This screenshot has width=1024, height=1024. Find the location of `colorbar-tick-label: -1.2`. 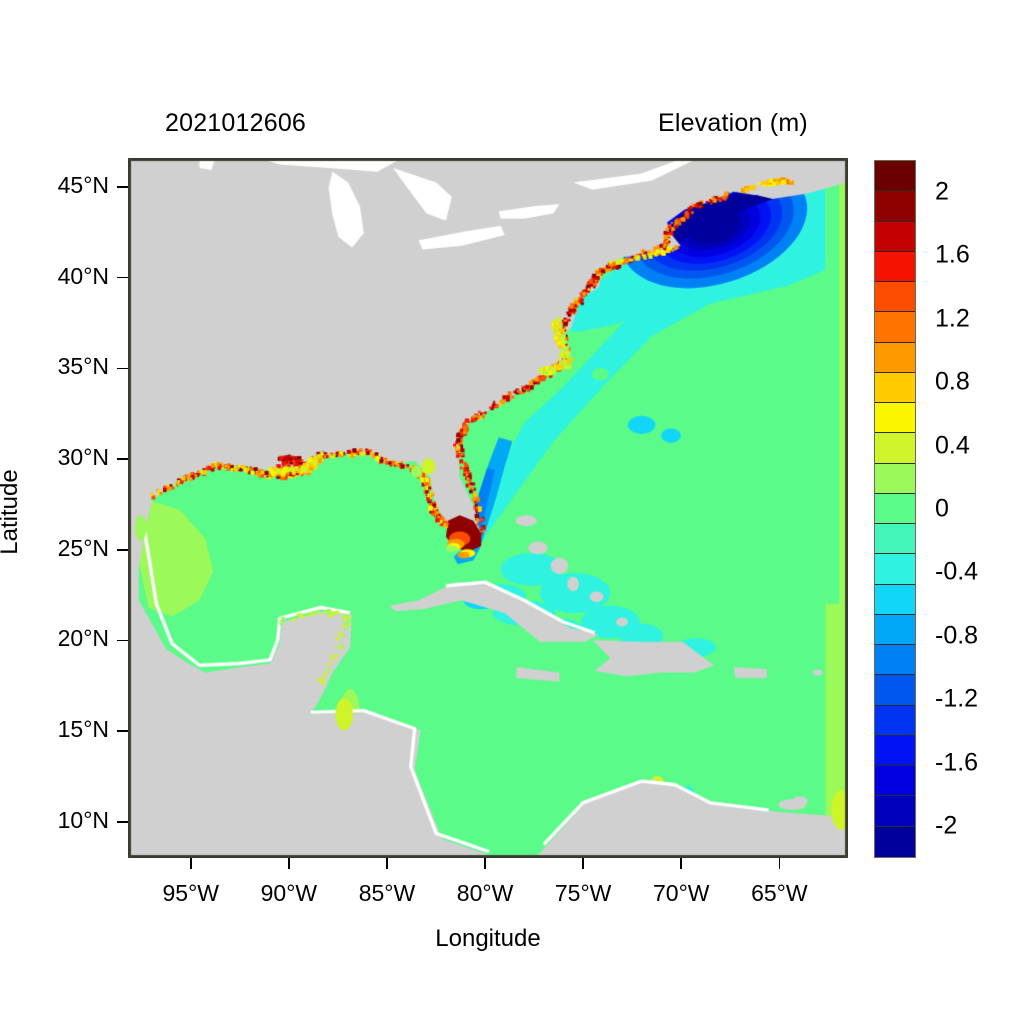

colorbar-tick-label: -1.2 is located at coordinates (957, 698).